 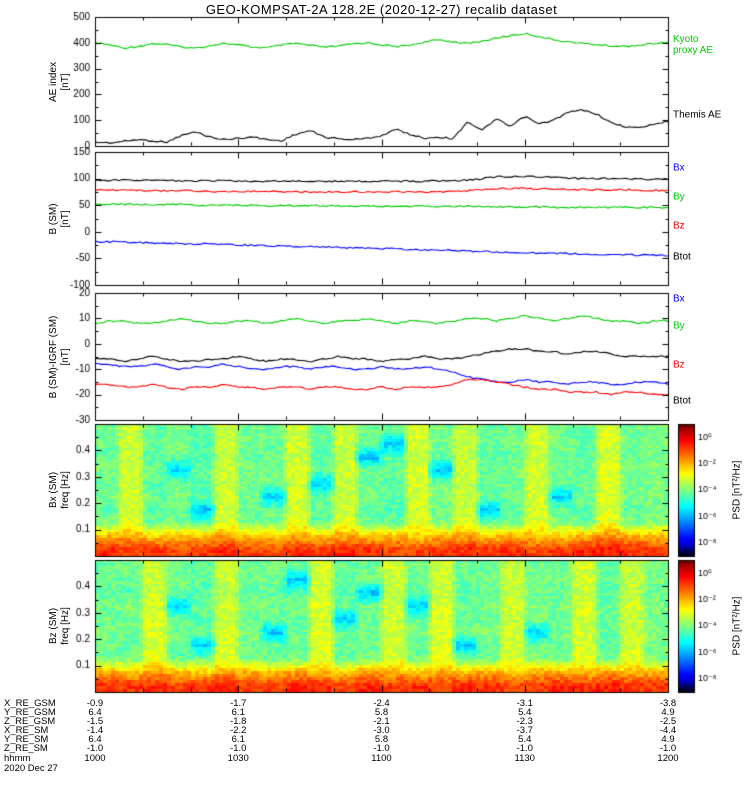 I want to click on colorbar-label-bz-psd: PSD [nT²/Hz], so click(x=737, y=626).